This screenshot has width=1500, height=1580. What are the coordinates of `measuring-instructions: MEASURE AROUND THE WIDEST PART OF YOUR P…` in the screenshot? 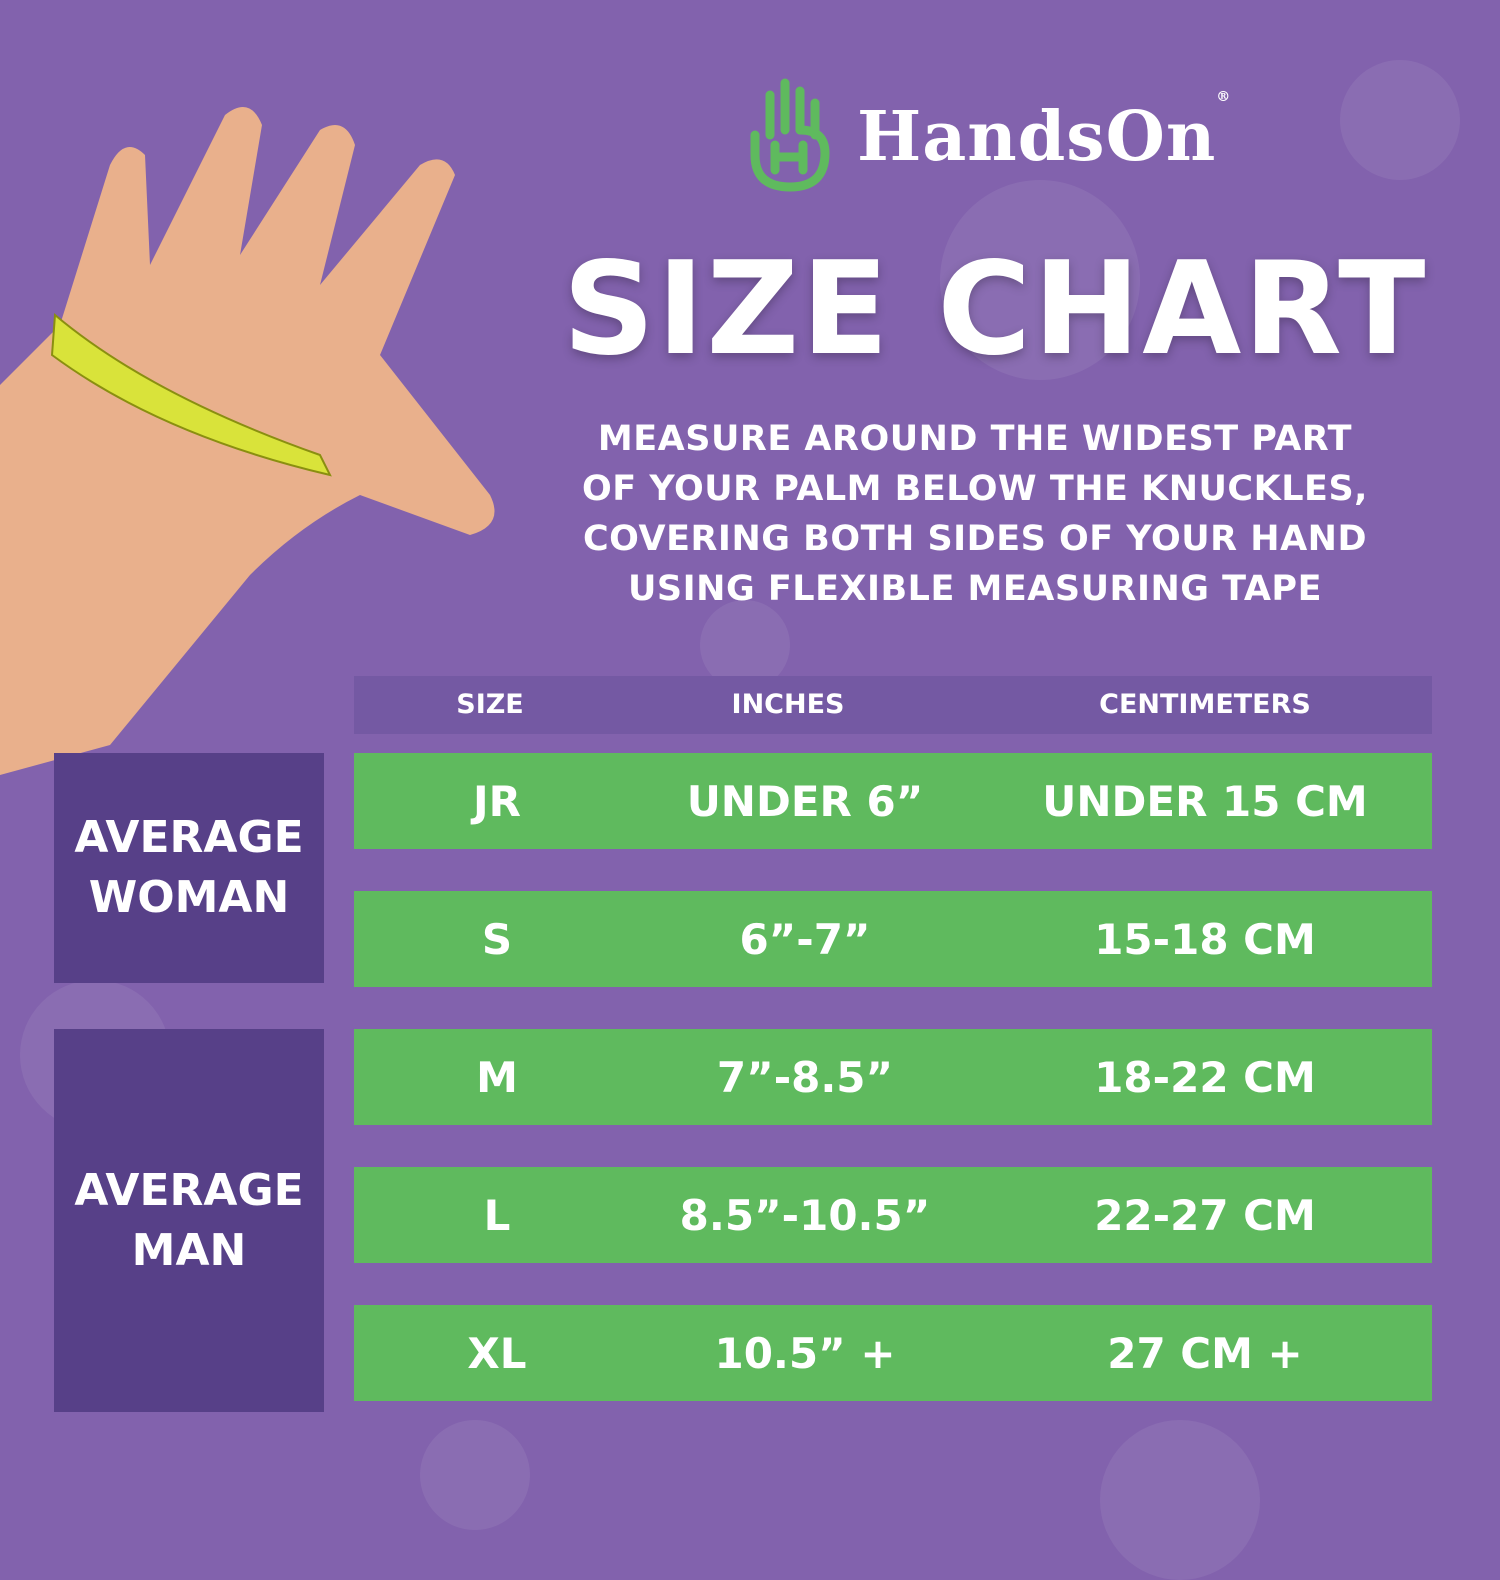 It's located at (975, 514).